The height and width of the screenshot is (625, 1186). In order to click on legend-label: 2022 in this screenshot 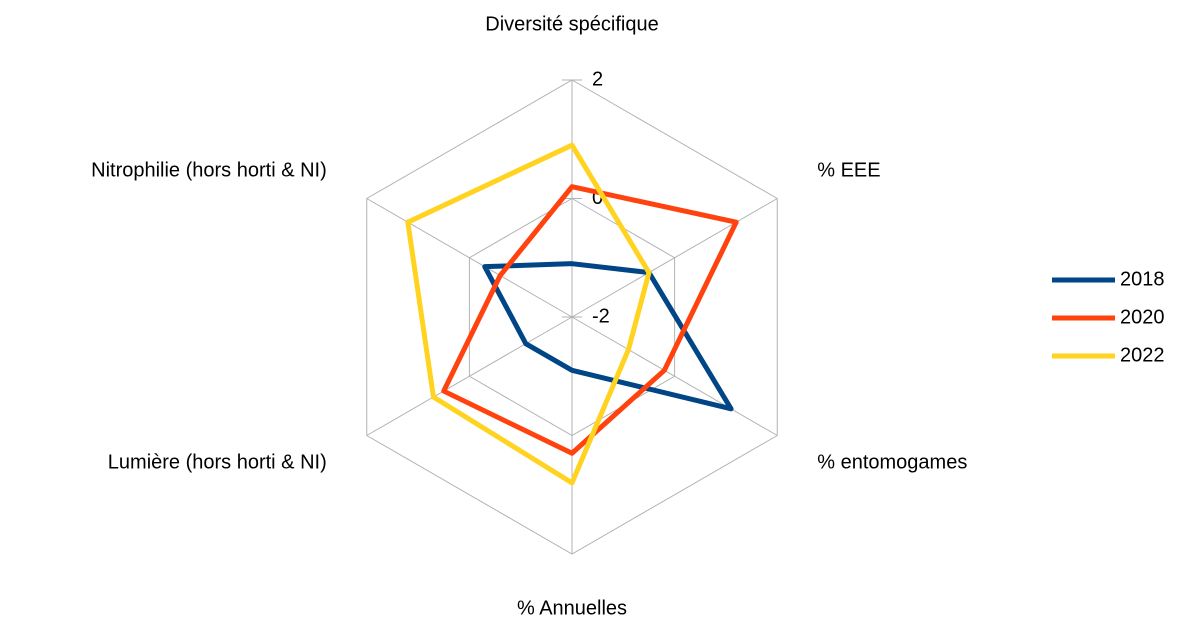, I will do `click(1142, 355)`.